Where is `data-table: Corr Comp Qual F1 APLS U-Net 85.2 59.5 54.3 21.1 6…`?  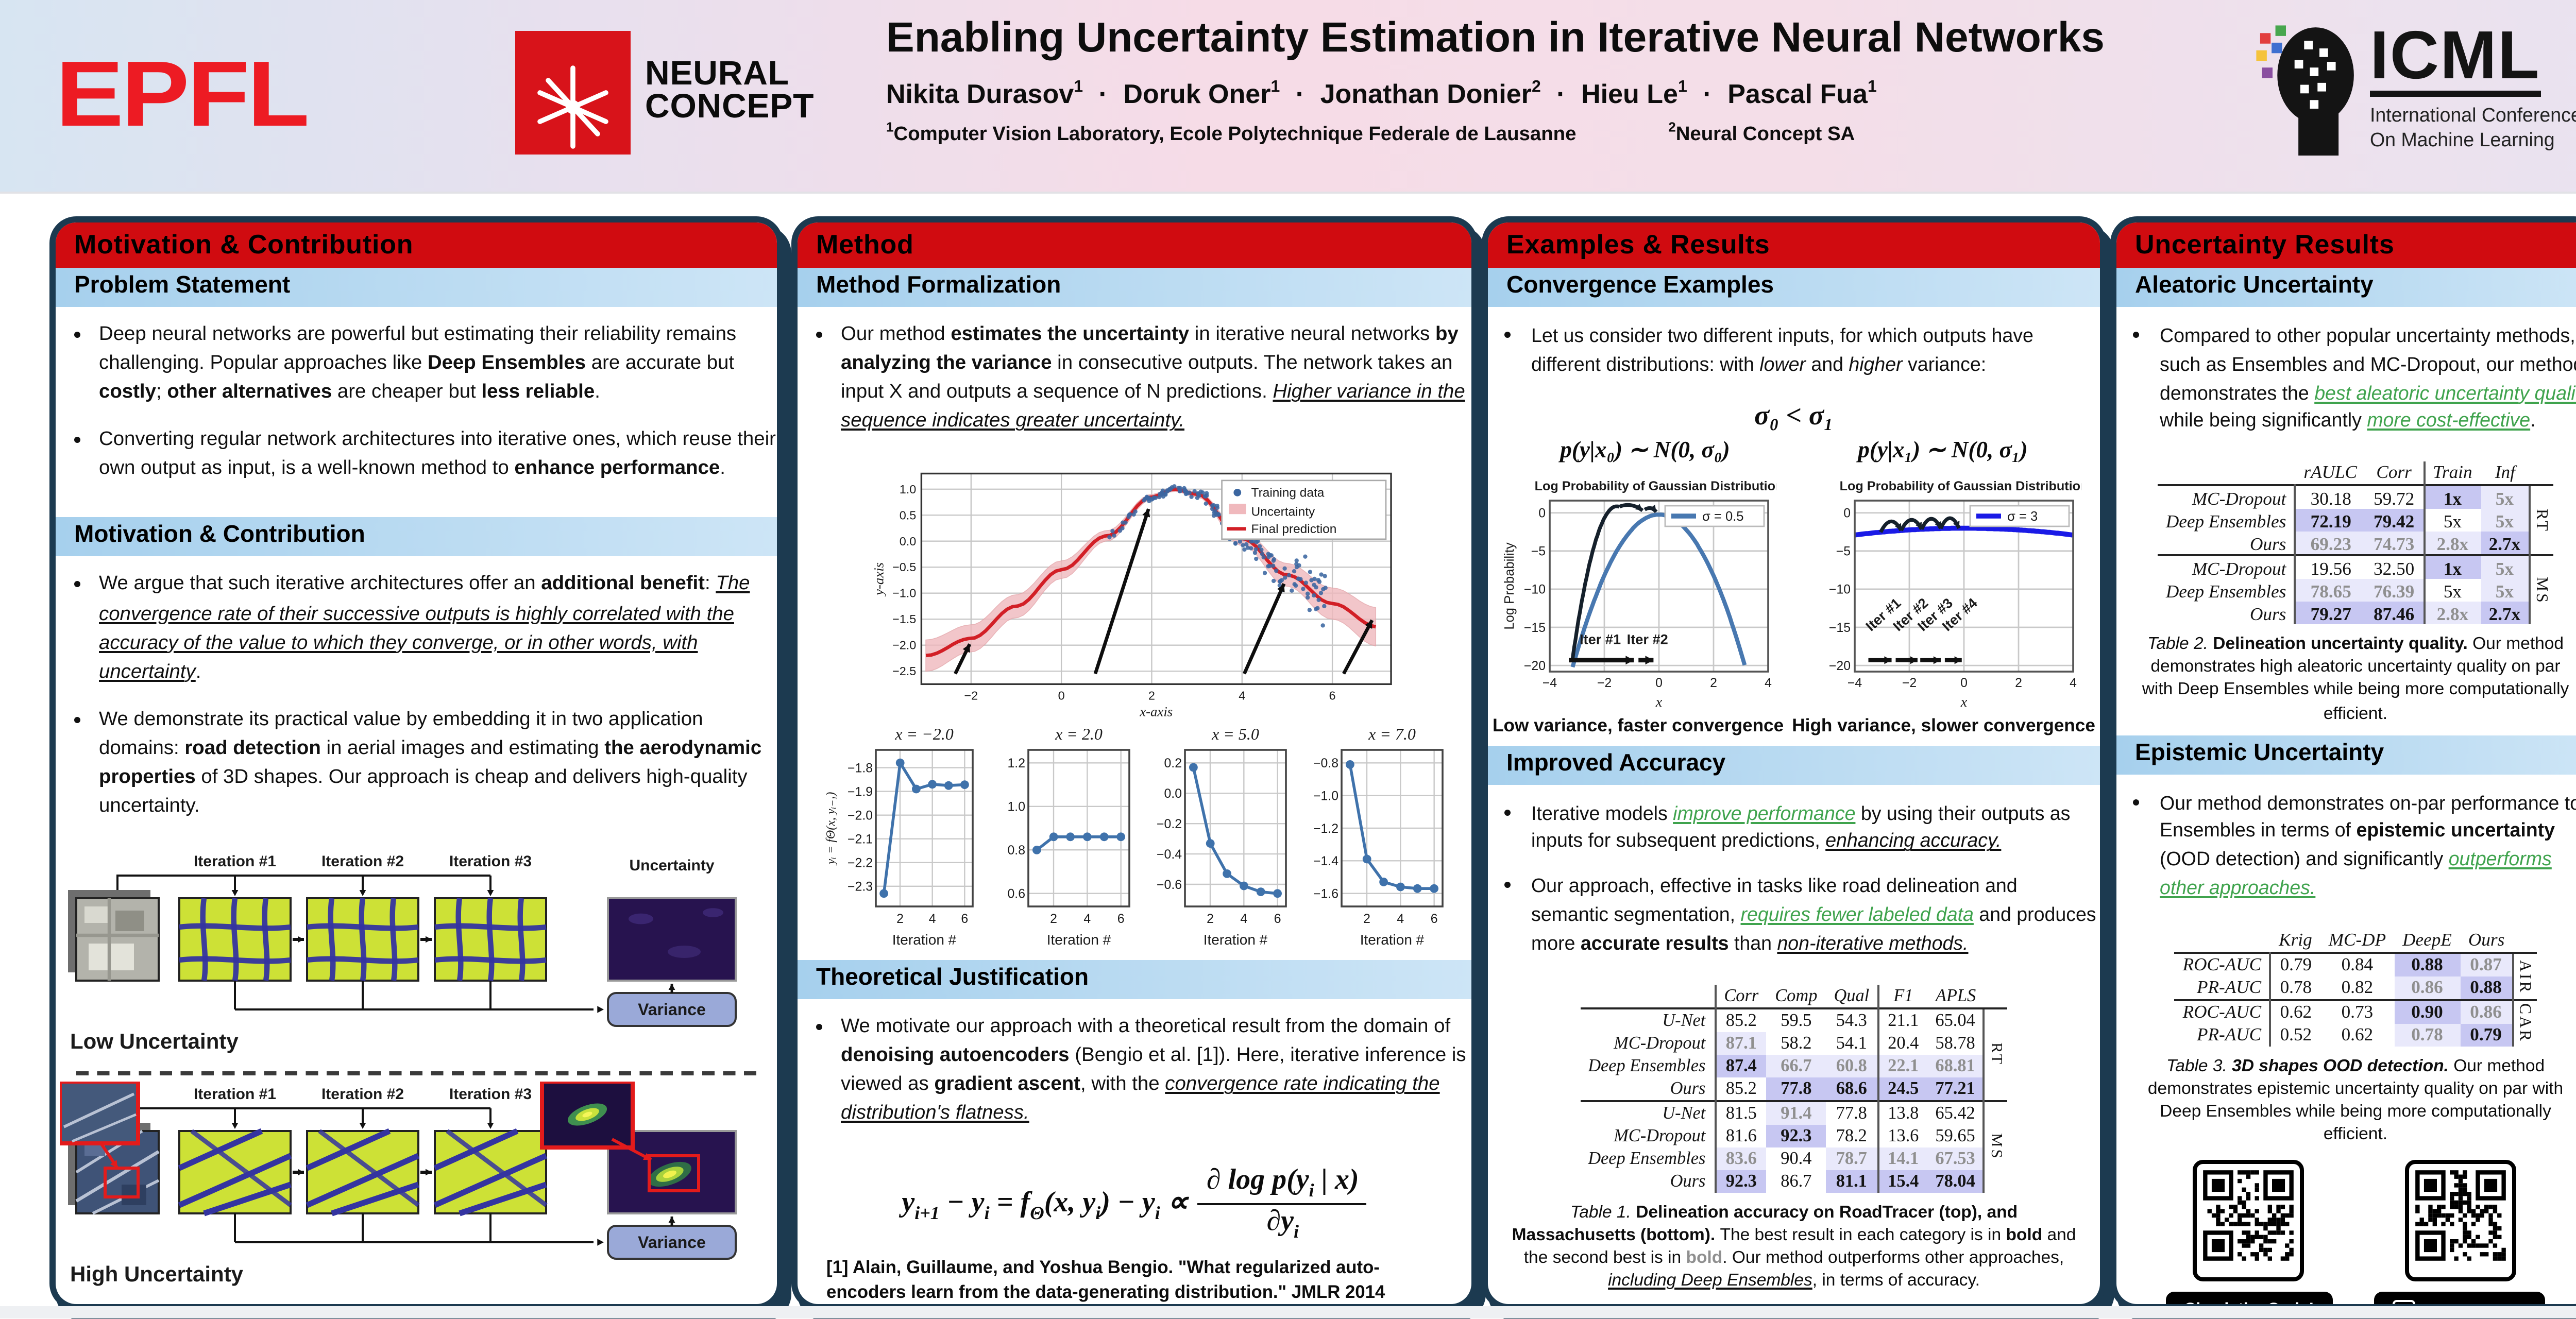 data-table: Corr Comp Qual F1 APLS U-Net 85.2 59.5 54.3 21.1 6… is located at coordinates (1794, 1088).